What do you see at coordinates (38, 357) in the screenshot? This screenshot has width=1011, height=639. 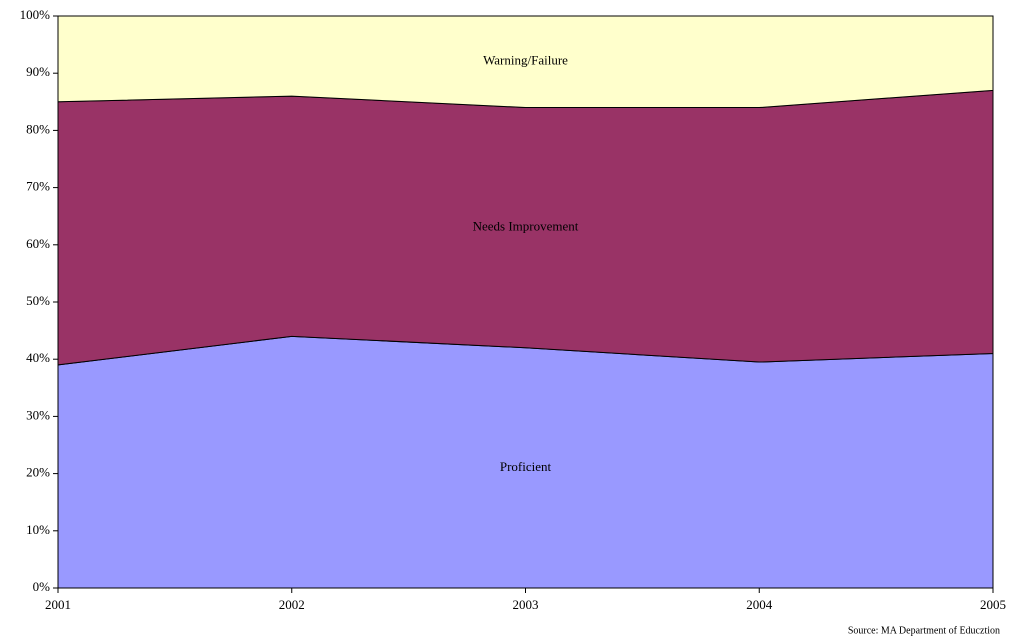 I see `y-tick-label: 40%` at bounding box center [38, 357].